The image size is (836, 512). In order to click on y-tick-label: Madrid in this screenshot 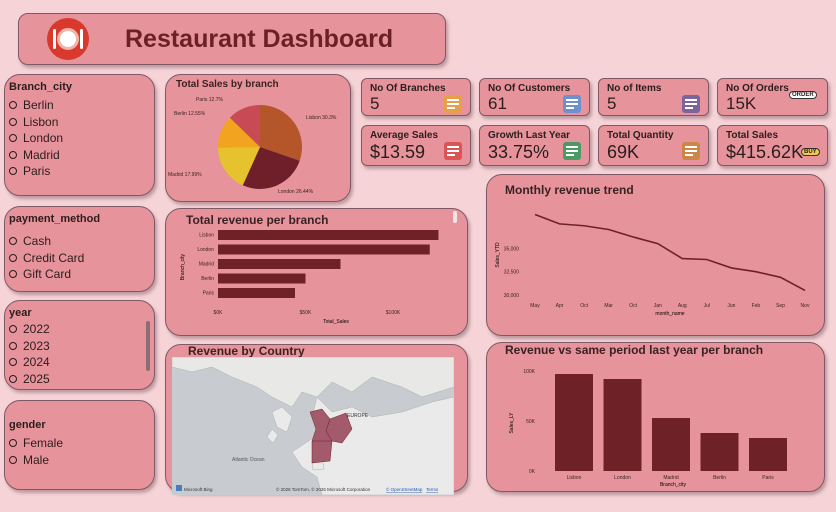, I will do `click(207, 265)`.